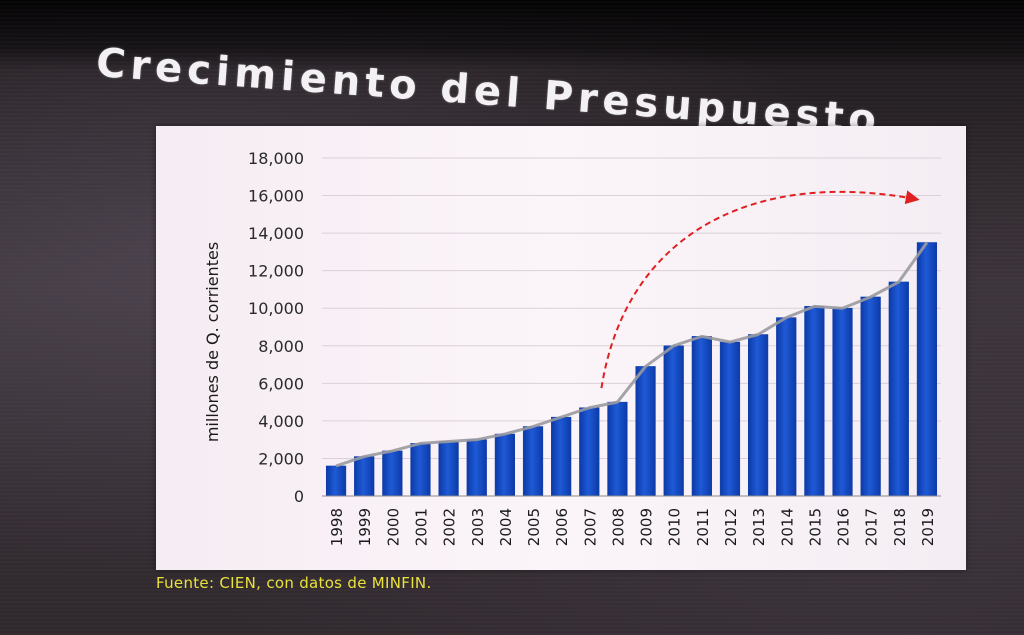  I want to click on y-tick-label: 0, so click(299, 496).